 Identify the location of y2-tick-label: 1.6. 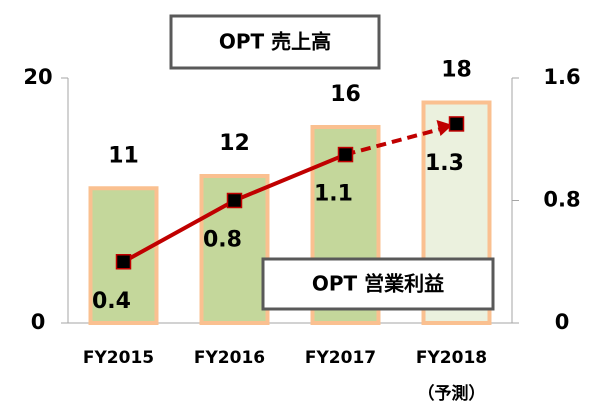
(561, 77).